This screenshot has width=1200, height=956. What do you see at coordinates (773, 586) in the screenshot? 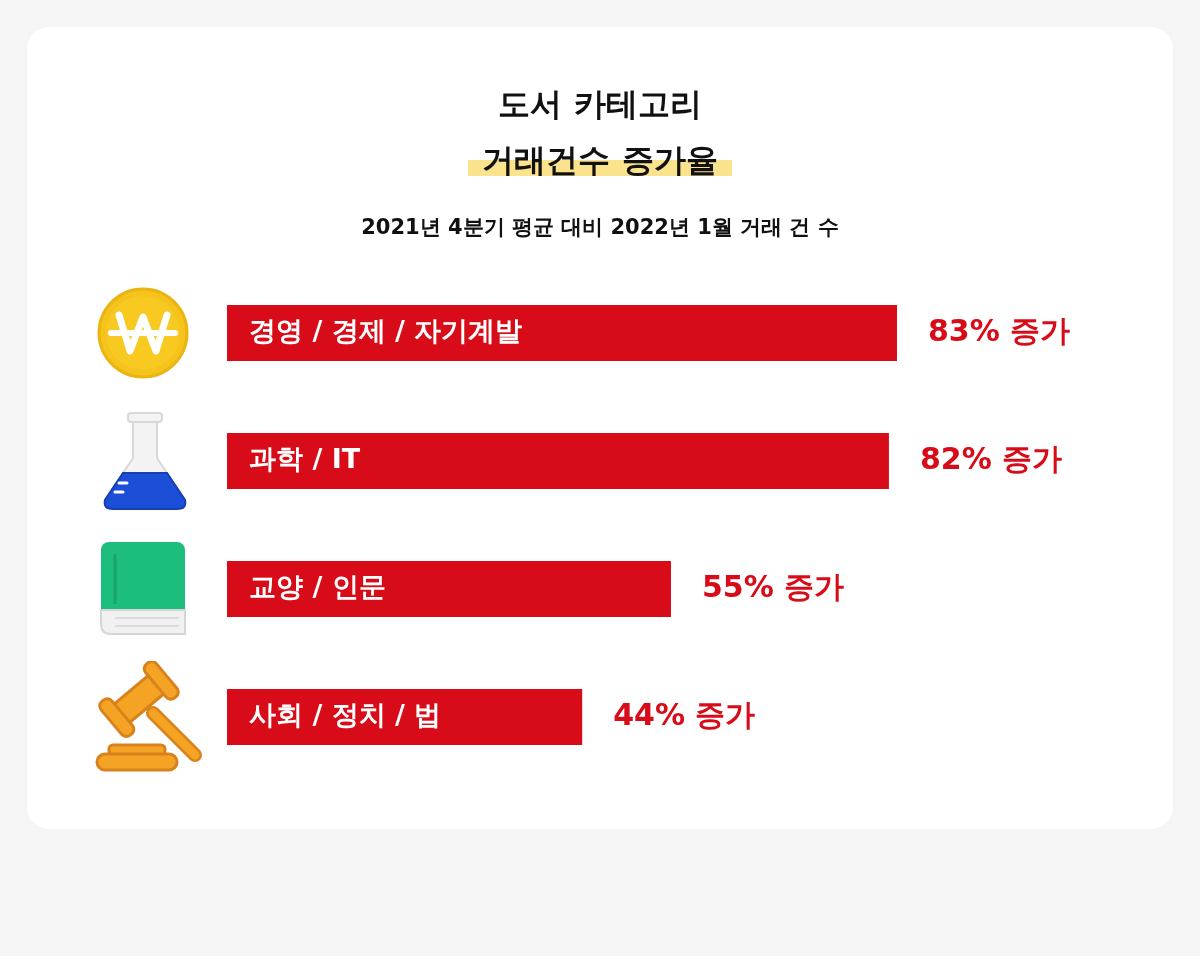
I see `data-label: 55% 증가` at bounding box center [773, 586].